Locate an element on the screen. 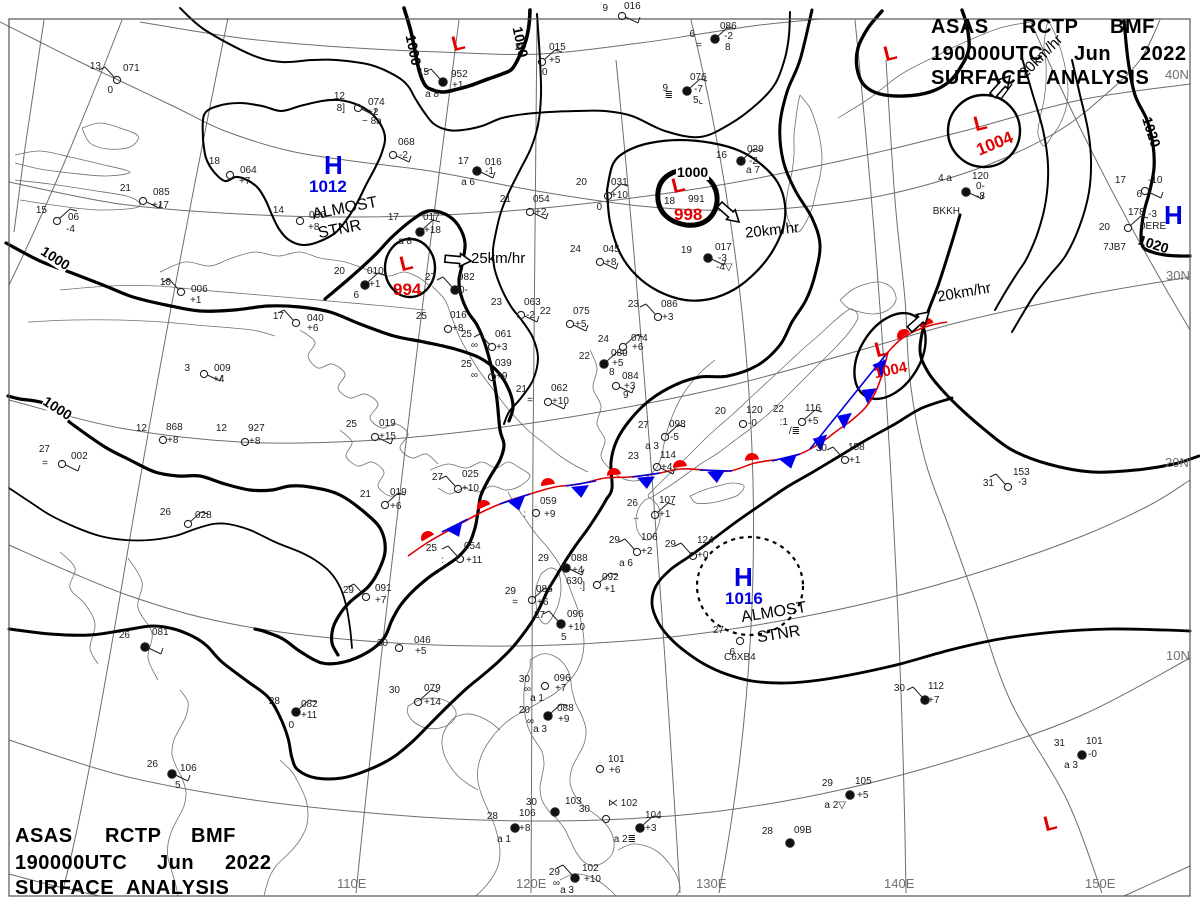 This screenshot has width=1200, height=919. svg-text: +3 is located at coordinates (668, 317).